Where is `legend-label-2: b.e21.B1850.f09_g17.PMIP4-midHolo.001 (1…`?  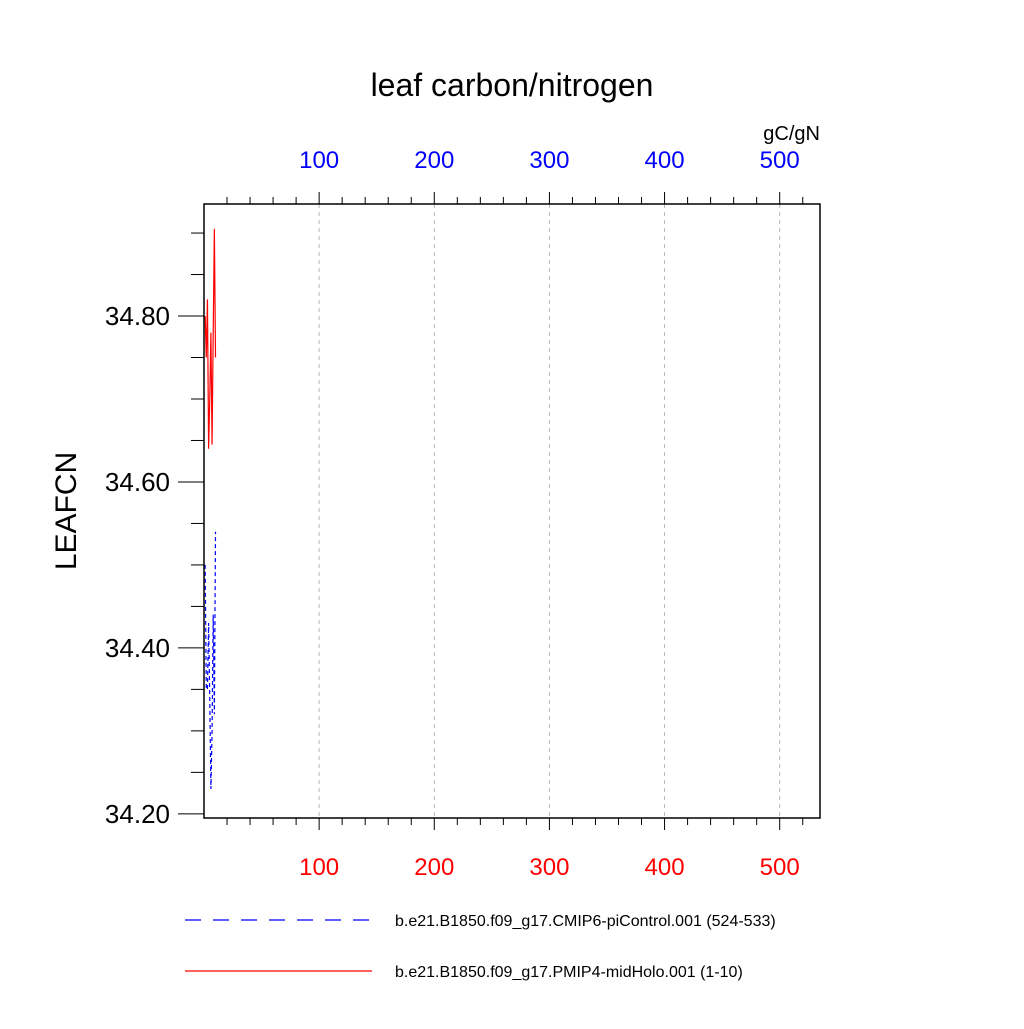 legend-label-2: b.e21.B1850.f09_g17.PMIP4-midHolo.001 (1… is located at coordinates (569, 972).